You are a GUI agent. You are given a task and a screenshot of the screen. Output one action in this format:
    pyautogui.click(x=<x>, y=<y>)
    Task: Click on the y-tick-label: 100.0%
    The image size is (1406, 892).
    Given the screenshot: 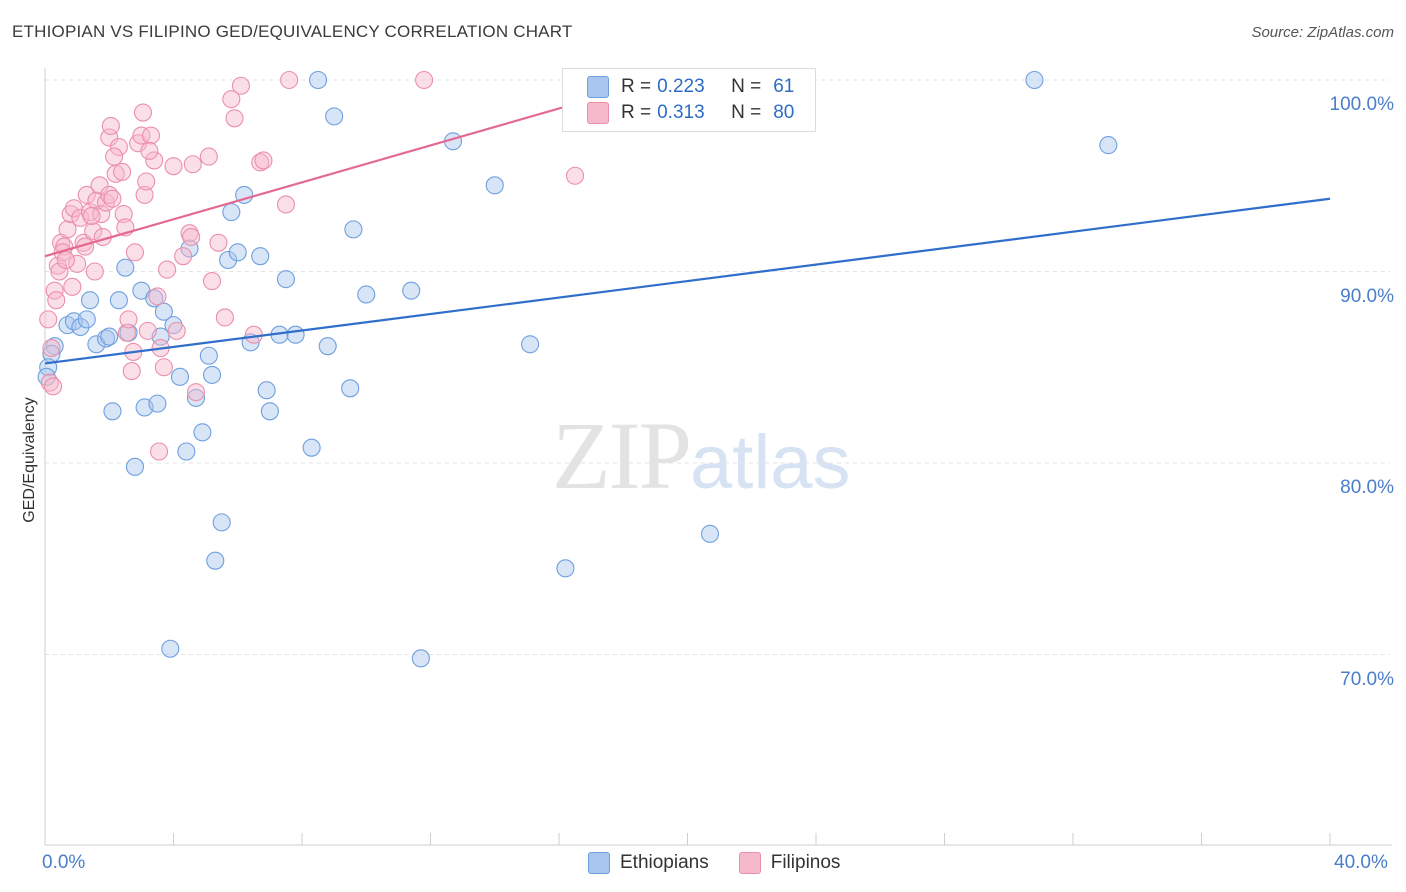 What is the action you would take?
    pyautogui.click(x=1361, y=104)
    